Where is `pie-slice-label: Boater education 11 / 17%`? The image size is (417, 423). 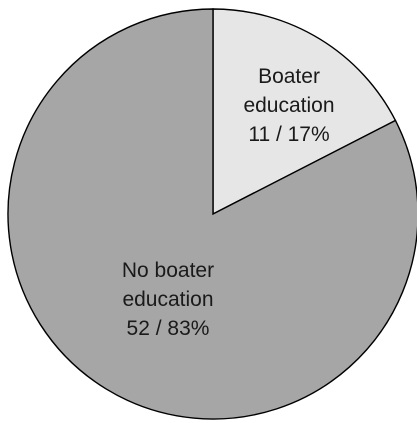
pie-slice-label: Boater education 11 / 17% is located at coordinates (288, 105).